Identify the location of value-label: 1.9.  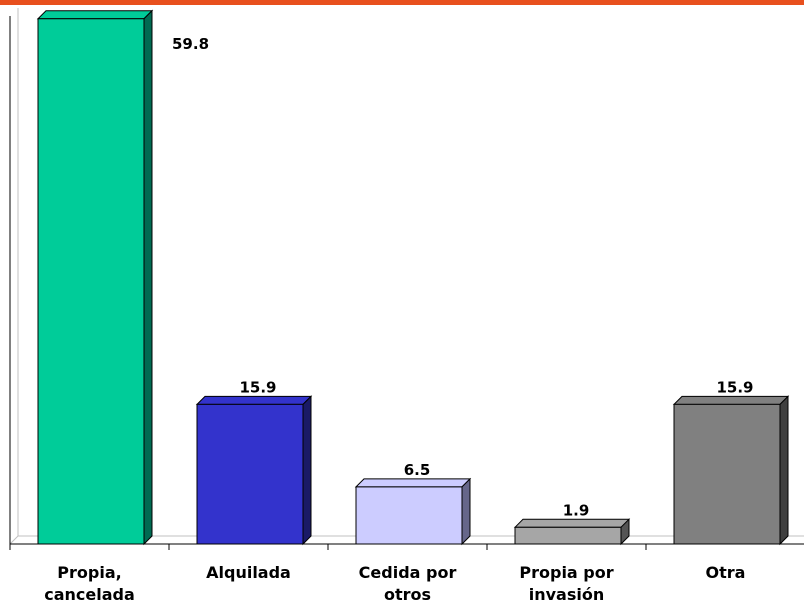
(576, 510).